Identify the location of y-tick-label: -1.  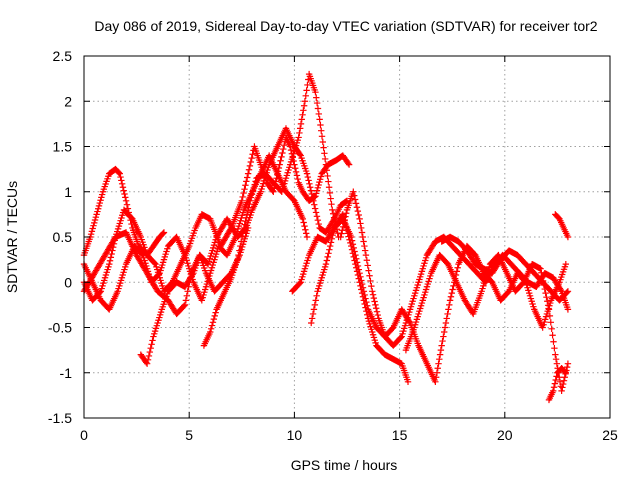
(66, 373).